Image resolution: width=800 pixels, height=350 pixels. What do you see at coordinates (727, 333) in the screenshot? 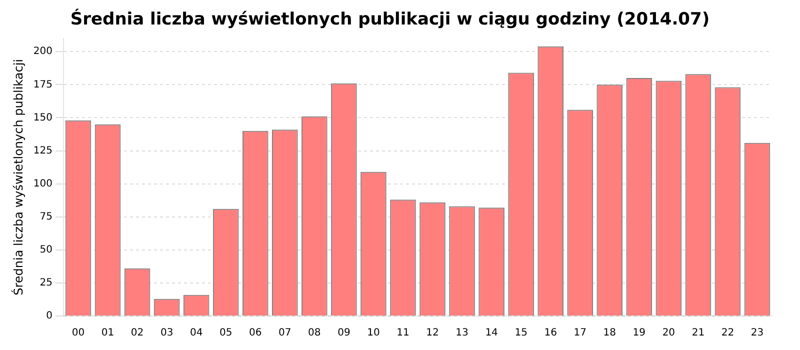
I see `x-tick-label: 22` at bounding box center [727, 333].